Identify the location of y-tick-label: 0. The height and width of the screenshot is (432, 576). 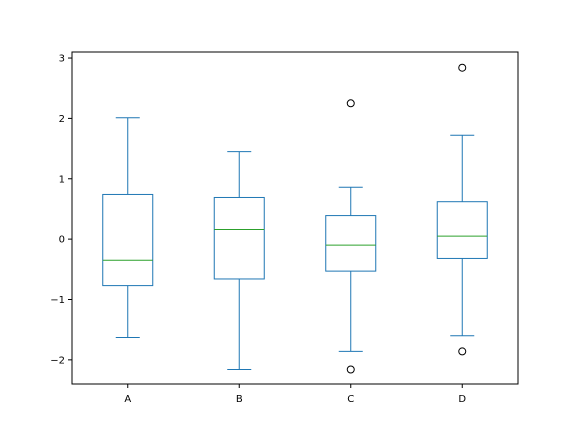
(62, 240).